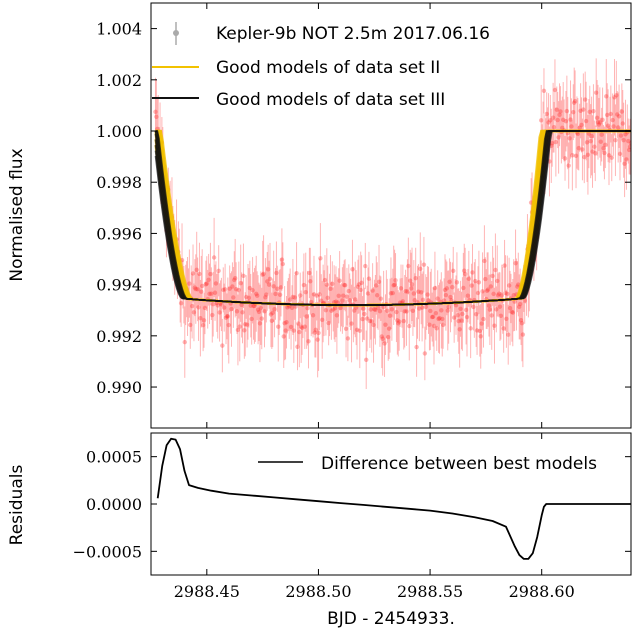 The height and width of the screenshot is (633, 634). What do you see at coordinates (17, 505) in the screenshot?
I see `residual-y-axis-title: Residuals` at bounding box center [17, 505].